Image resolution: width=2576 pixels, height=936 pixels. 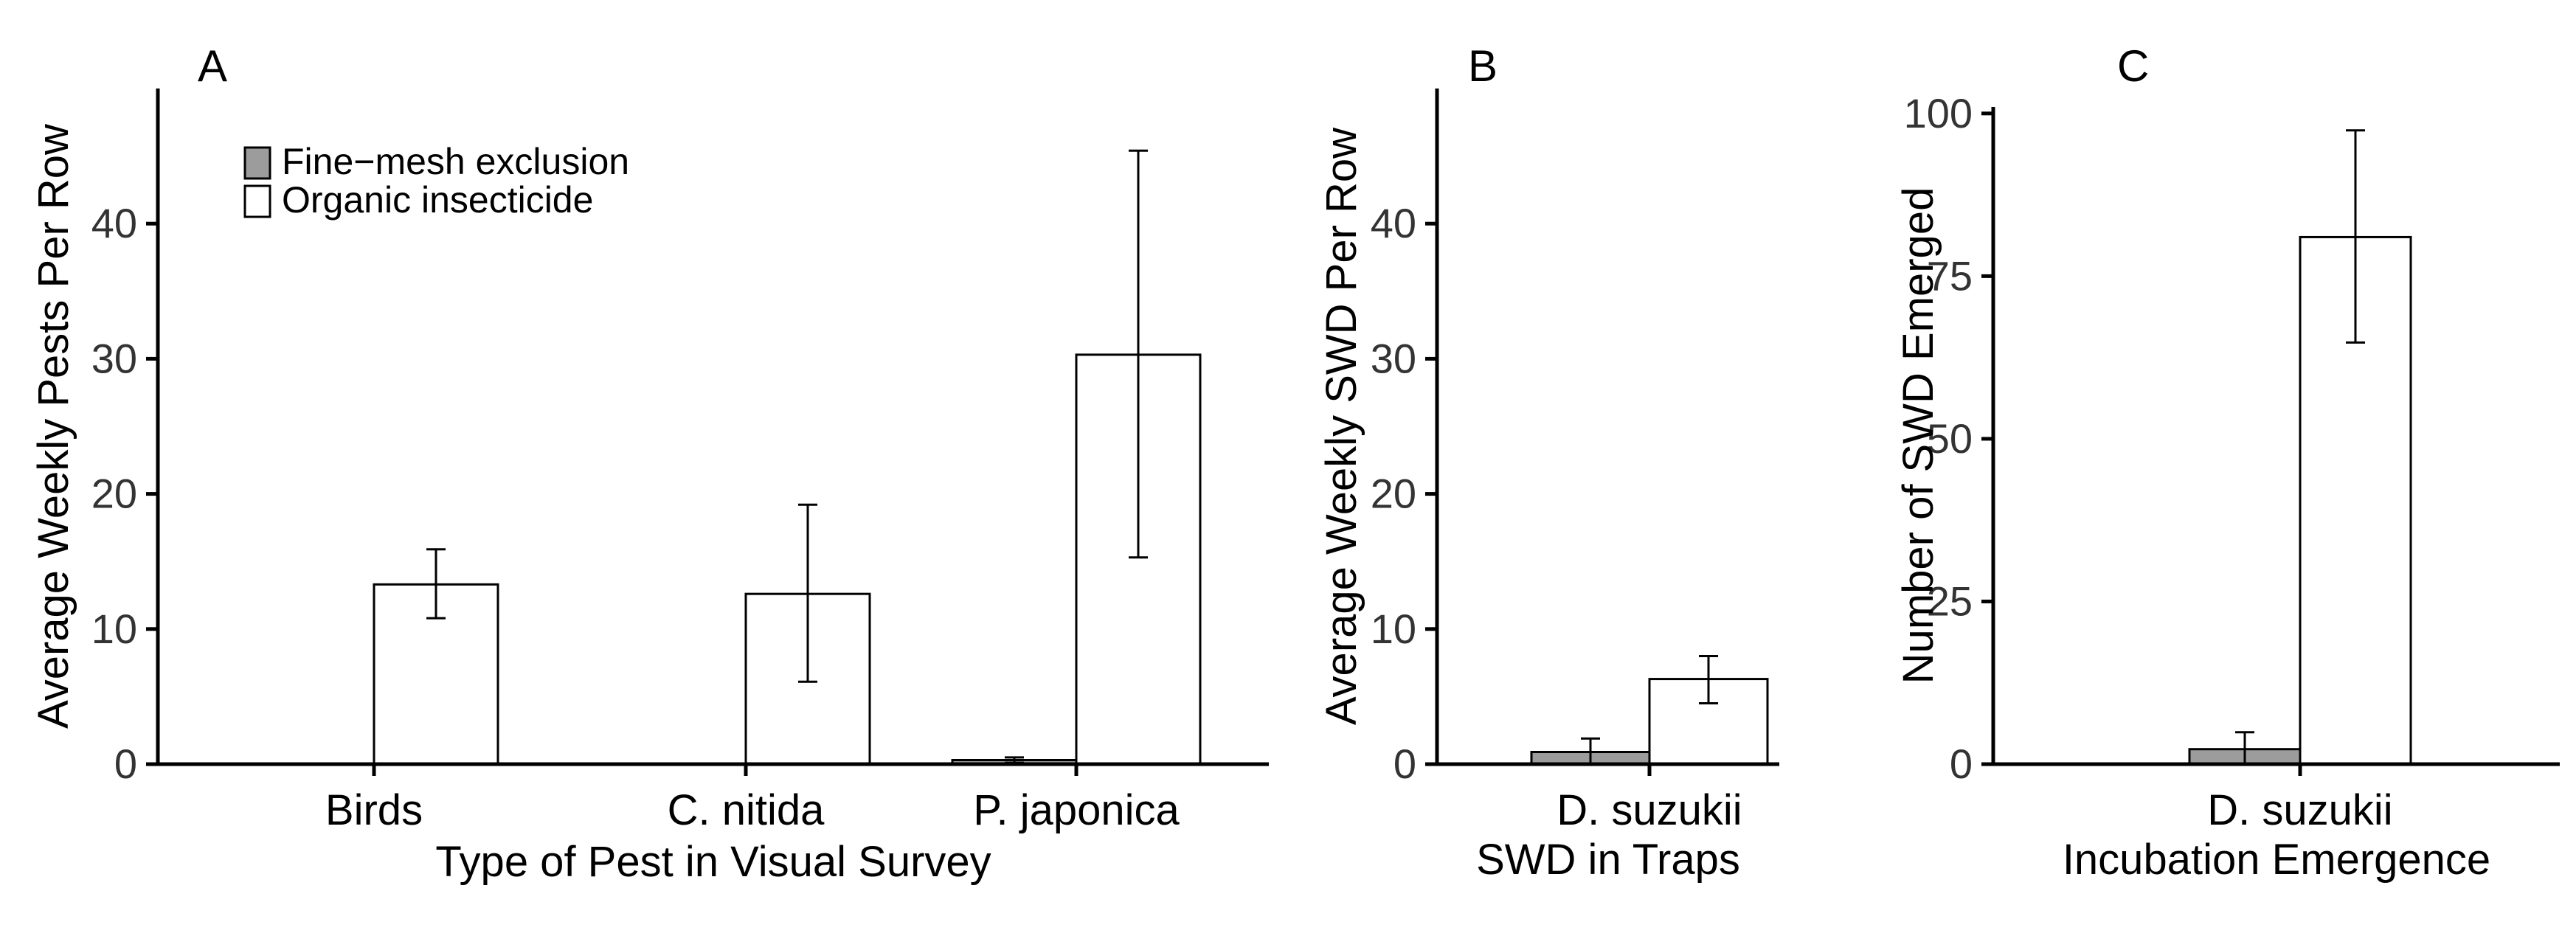 I want to click on x-axis-title: SWD in Traps, so click(x=1608, y=860).